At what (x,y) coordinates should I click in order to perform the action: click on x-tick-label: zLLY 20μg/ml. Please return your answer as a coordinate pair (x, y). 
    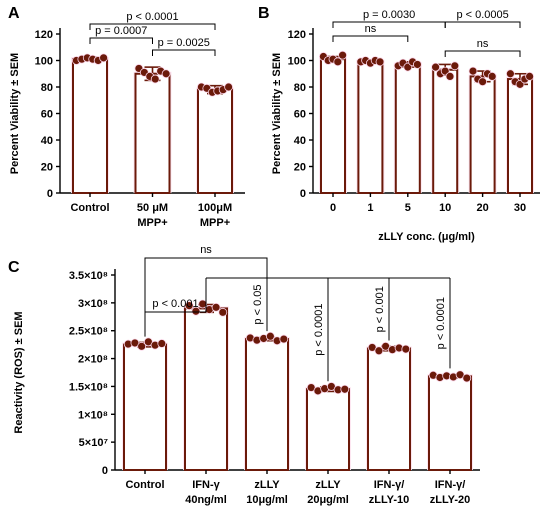
    Looking at the image, I should click on (328, 492).